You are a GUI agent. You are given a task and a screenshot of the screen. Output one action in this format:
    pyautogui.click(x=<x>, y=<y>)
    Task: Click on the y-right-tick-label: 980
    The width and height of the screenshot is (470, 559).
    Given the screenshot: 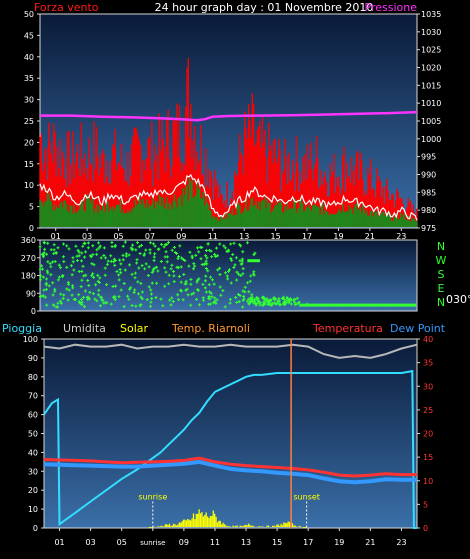 What is the action you would take?
    pyautogui.click(x=428, y=210)
    